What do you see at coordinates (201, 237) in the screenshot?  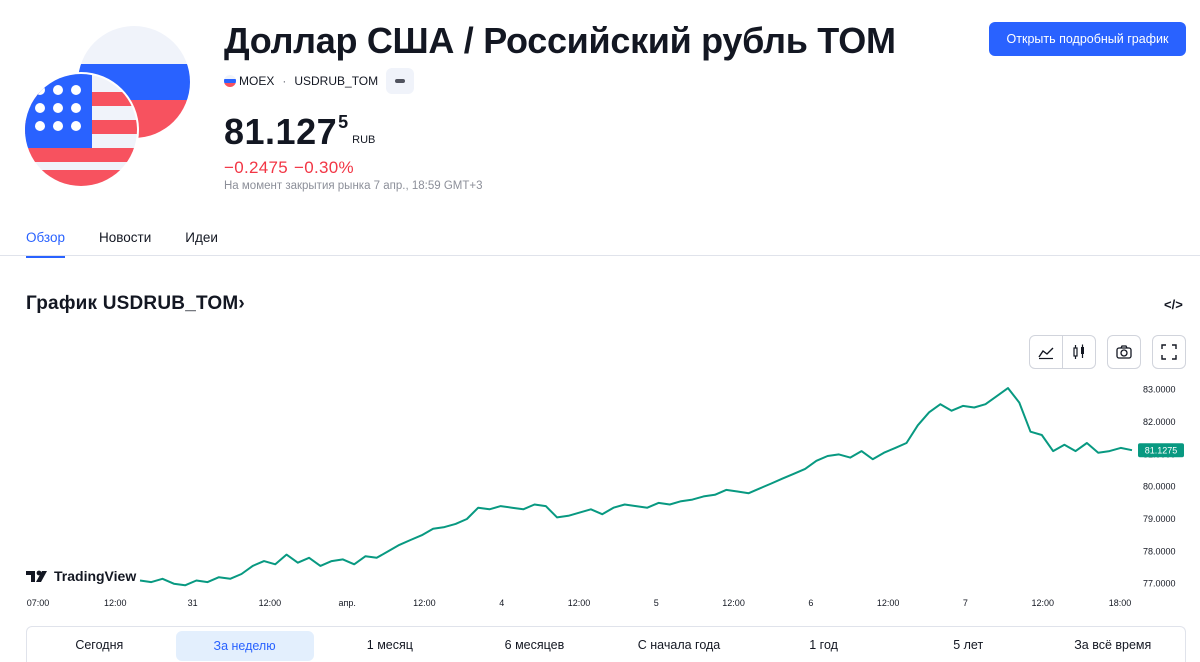 I see `tab-ideas: Идеи` at bounding box center [201, 237].